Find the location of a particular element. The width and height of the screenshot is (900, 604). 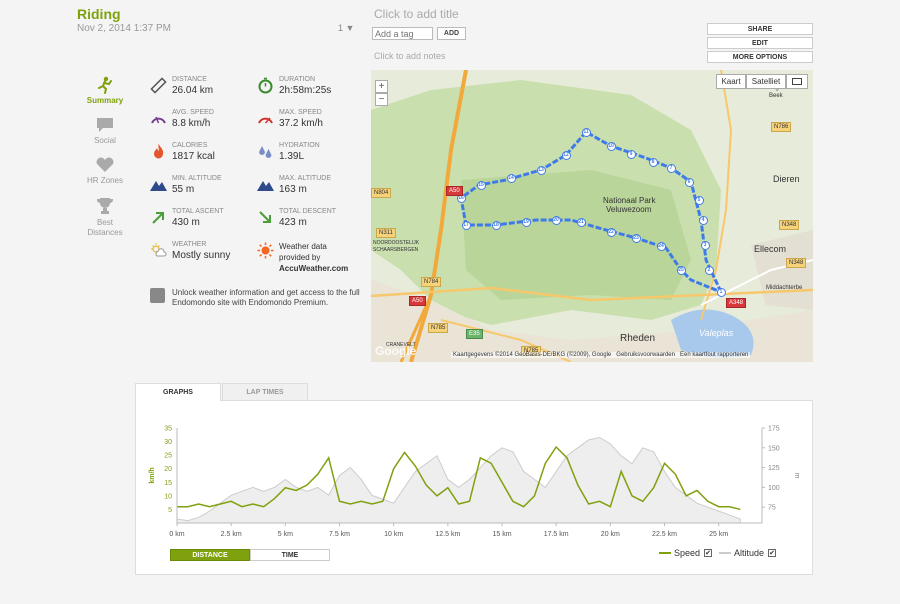

legend-speed-checkbox: ✔ is located at coordinates (708, 553).